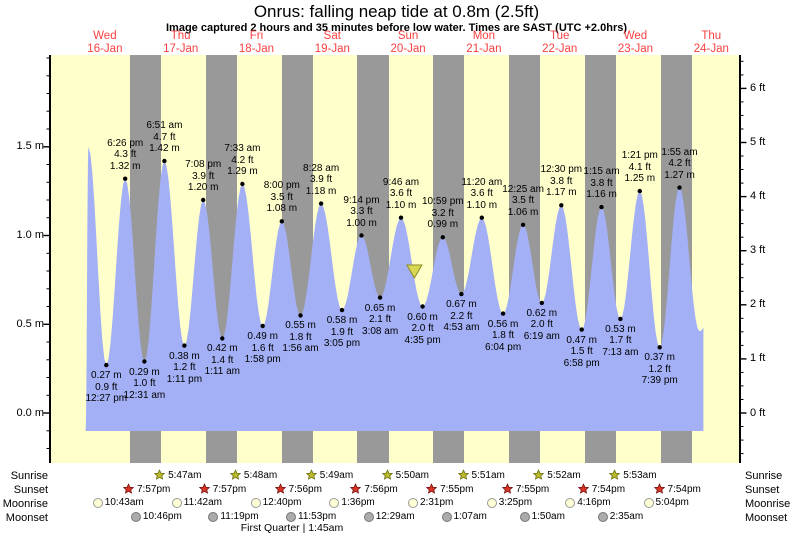 The height and width of the screenshot is (537, 793). I want to click on day-label: Wed 16-Jan, so click(105, 42).